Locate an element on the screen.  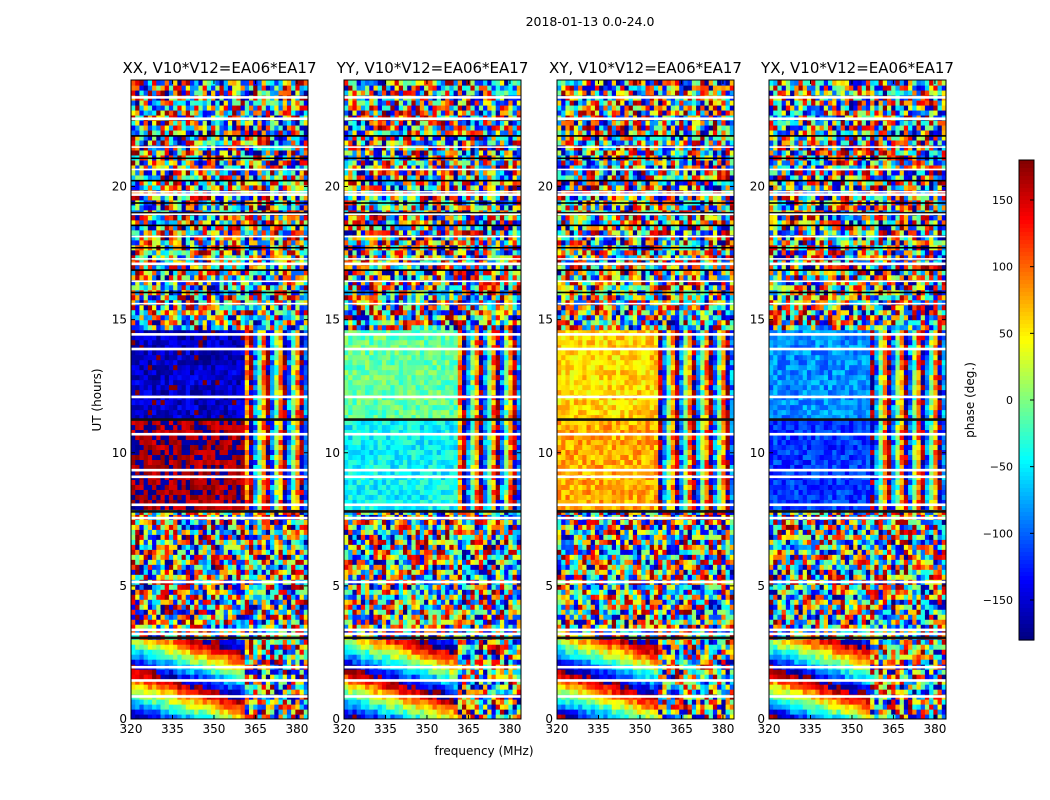
x-tick-label: 320 is located at coordinates (557, 729).